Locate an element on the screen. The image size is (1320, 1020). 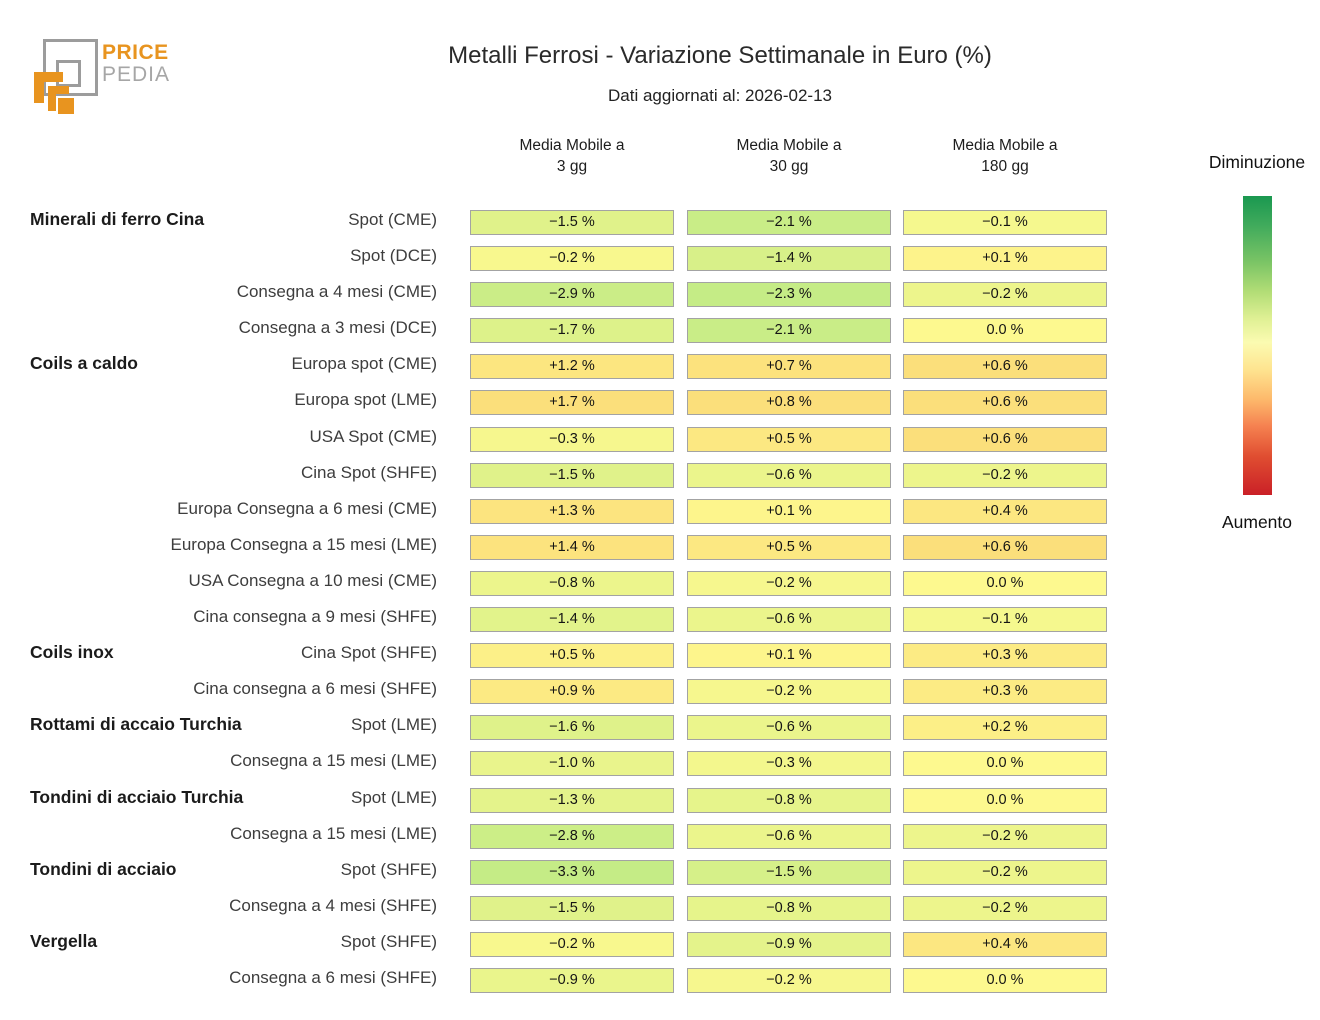
heatmap-row: USA Spot (CME) −0.3 % +0.5 % +0.6 % is located at coordinates (660, 439).